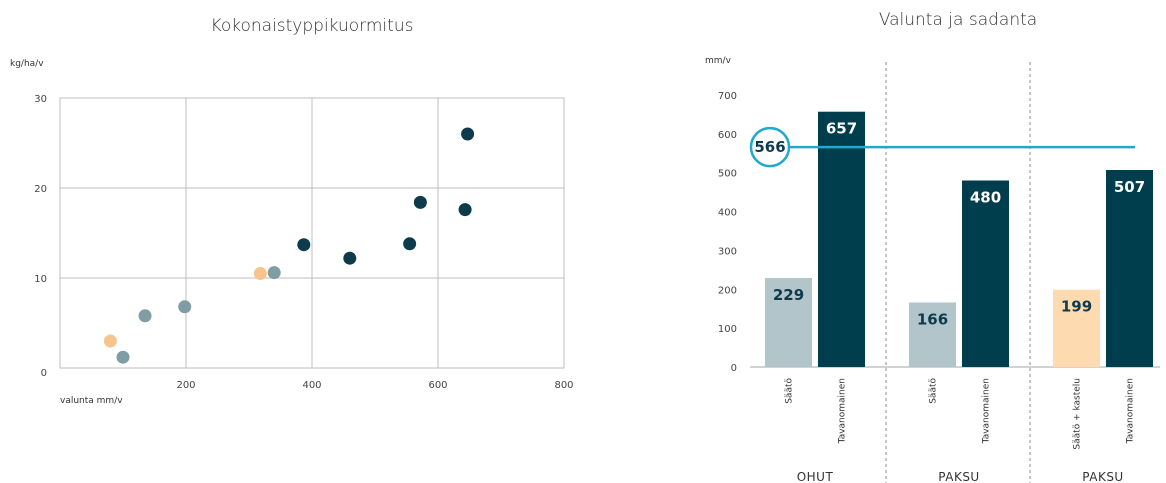 This screenshot has width=1166, height=483. I want to click on scatter-y-tick-label: 20, so click(40, 189).